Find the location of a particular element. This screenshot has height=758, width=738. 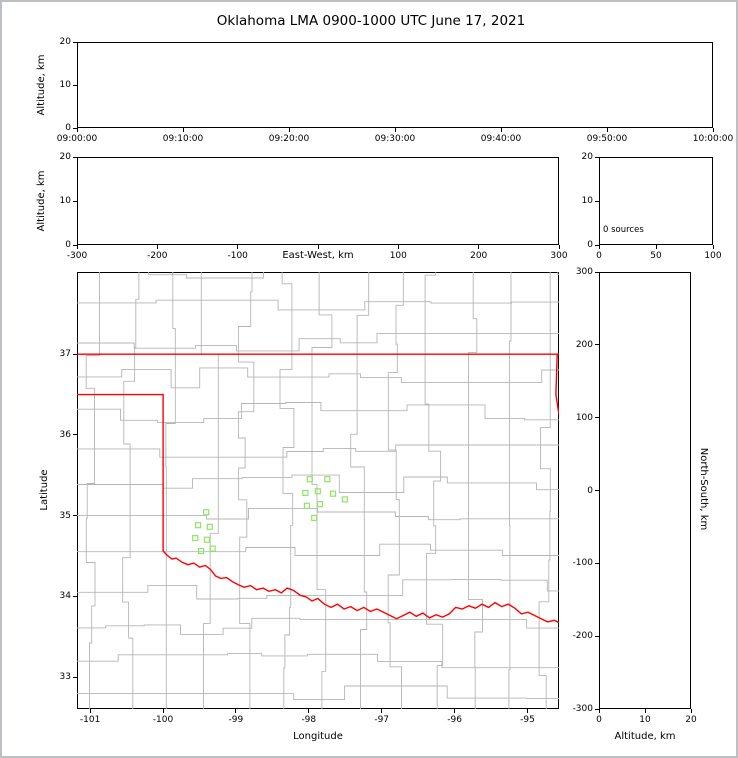

time-height-panel is located at coordinates (395, 85).